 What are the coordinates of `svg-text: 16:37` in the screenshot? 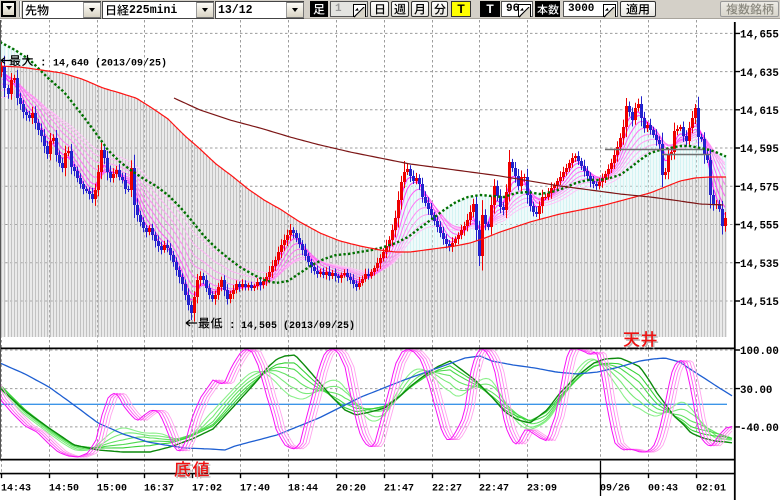 It's located at (159, 489).